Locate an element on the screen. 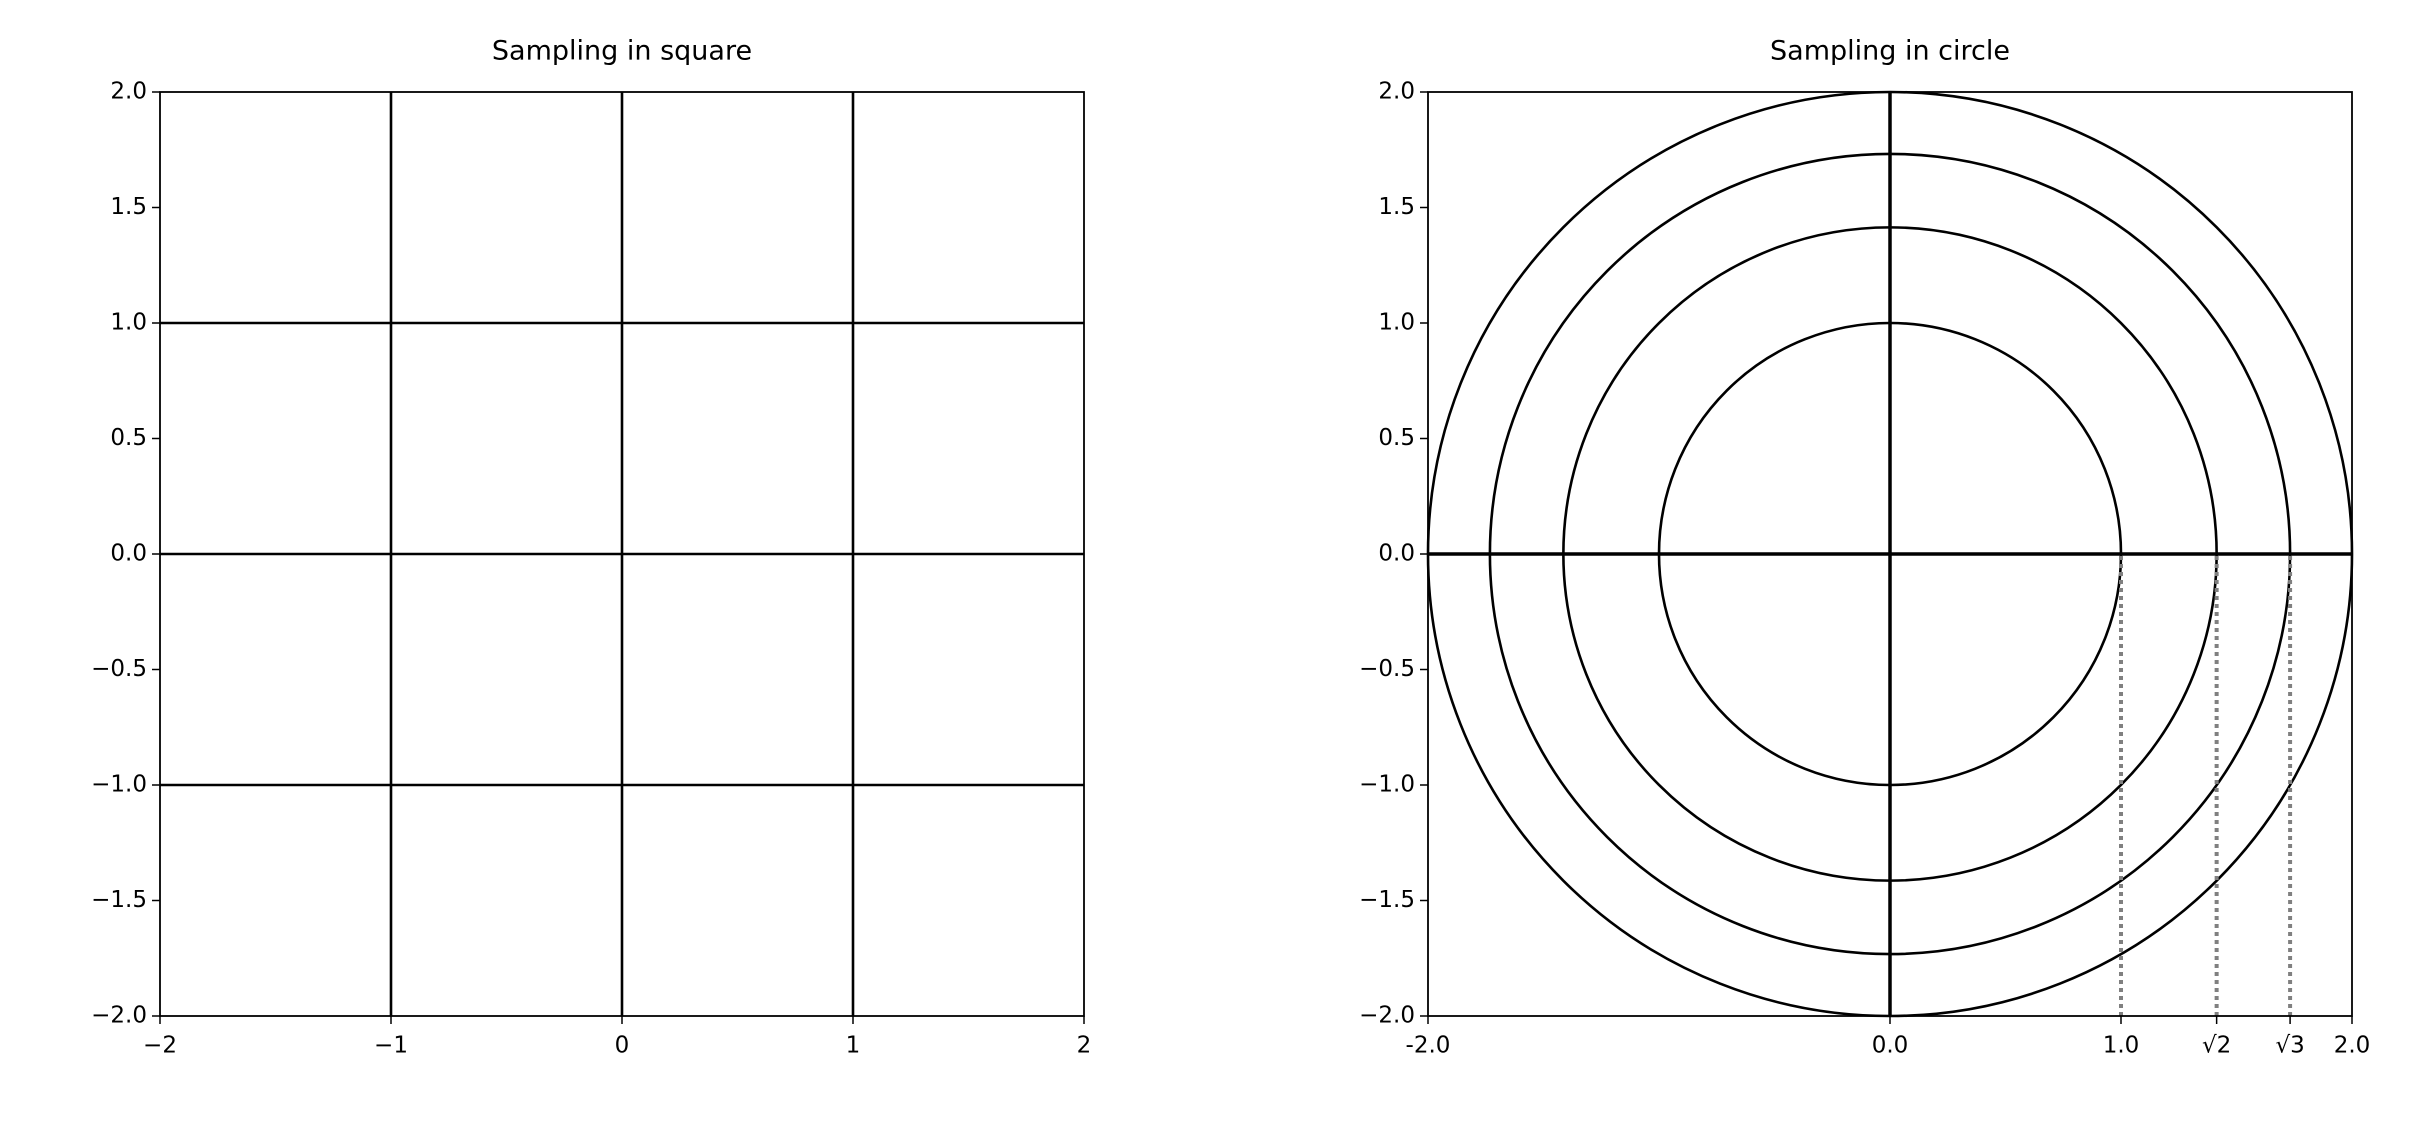 The height and width of the screenshot is (1127, 2415). x-tick-label: −2 is located at coordinates (160, 1046).